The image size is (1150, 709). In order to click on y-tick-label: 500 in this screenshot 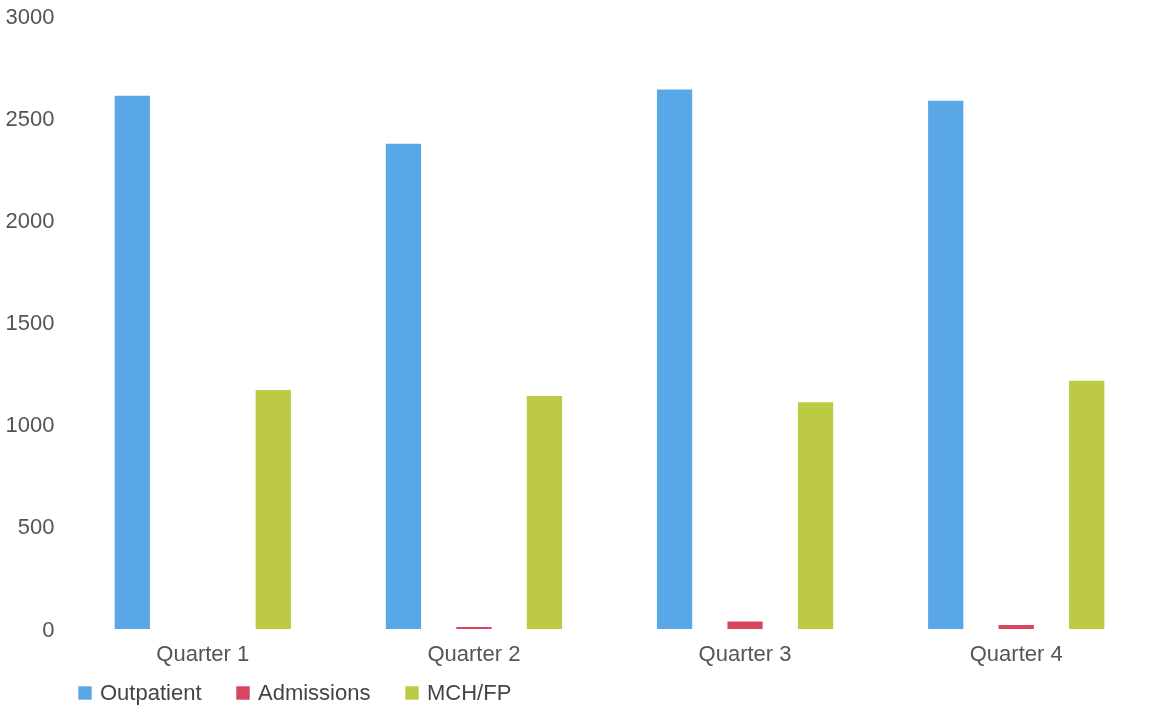, I will do `click(36, 527)`.